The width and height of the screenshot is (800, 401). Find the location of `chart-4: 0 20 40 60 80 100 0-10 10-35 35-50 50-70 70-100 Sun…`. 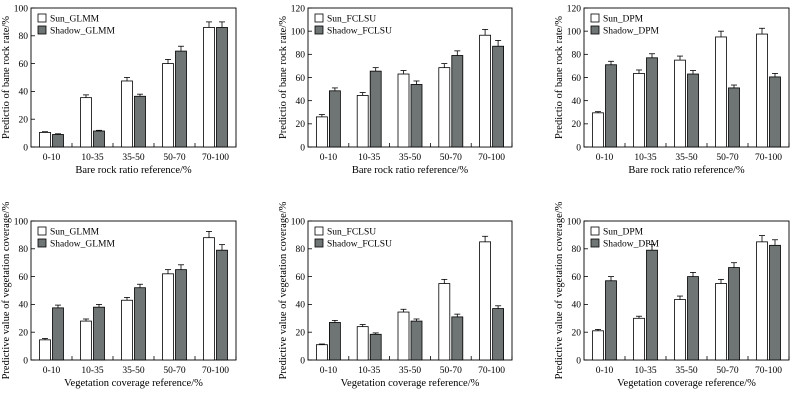

chart-4: 0 20 40 60 80 100 0-10 10-35 35-50 50-70 70-100 Sun… is located at coordinates (119, 295).